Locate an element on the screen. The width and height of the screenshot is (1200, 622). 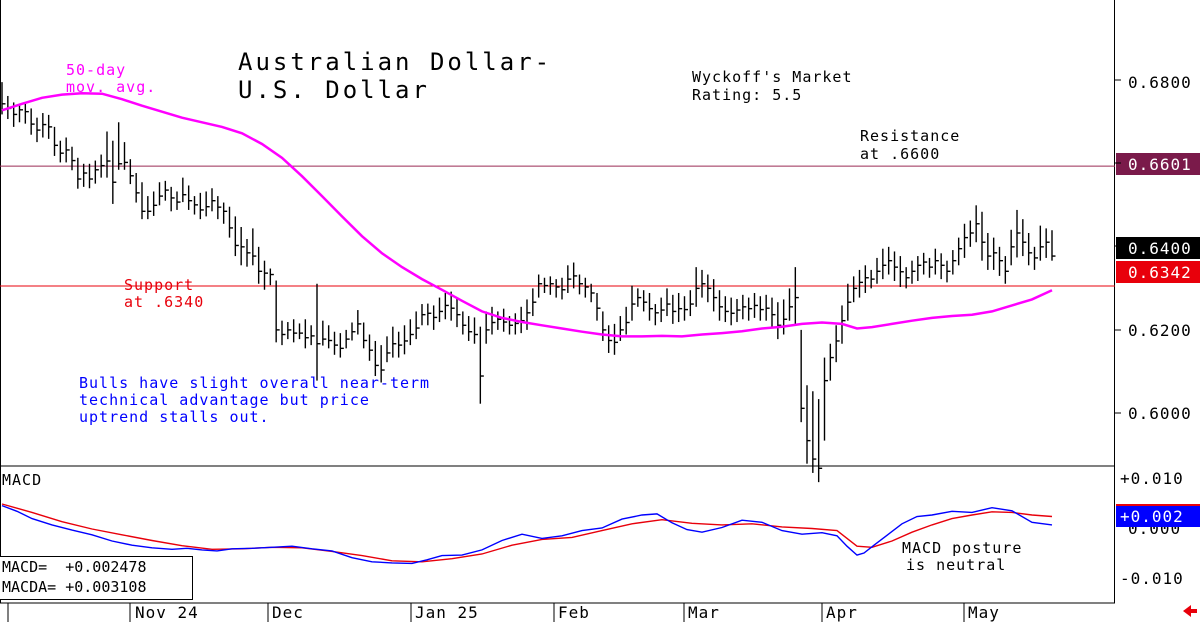
chart-title-line1: Australian Dollar- is located at coordinates (395, 62).